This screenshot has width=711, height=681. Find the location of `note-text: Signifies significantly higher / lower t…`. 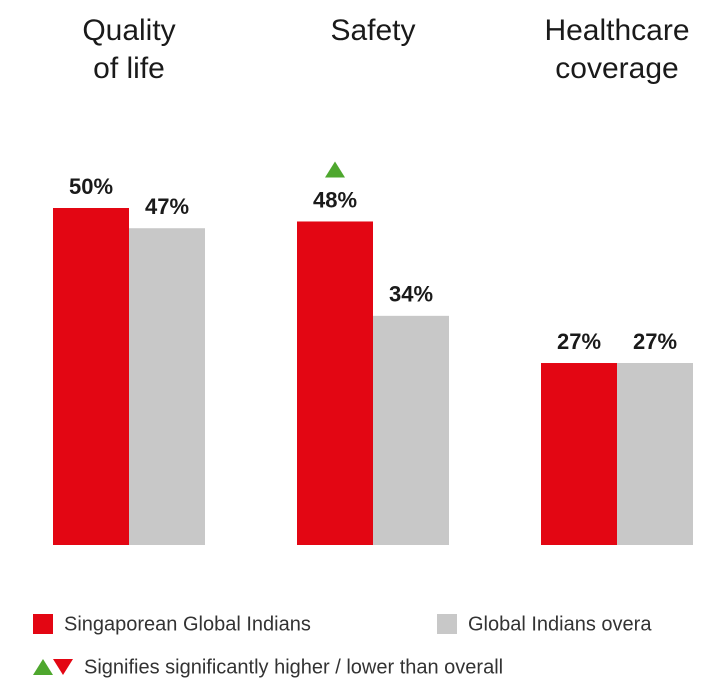

note-text: Signifies significantly higher / lower t… is located at coordinates (293, 667).